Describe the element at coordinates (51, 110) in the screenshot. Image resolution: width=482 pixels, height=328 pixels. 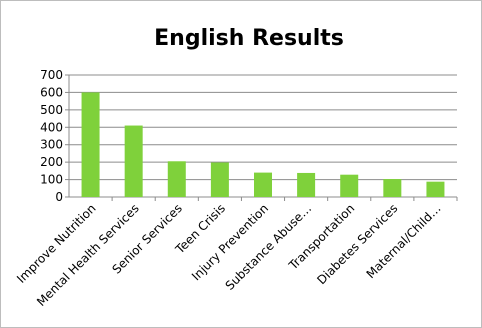
I see `y-tick-label: 500` at that location.